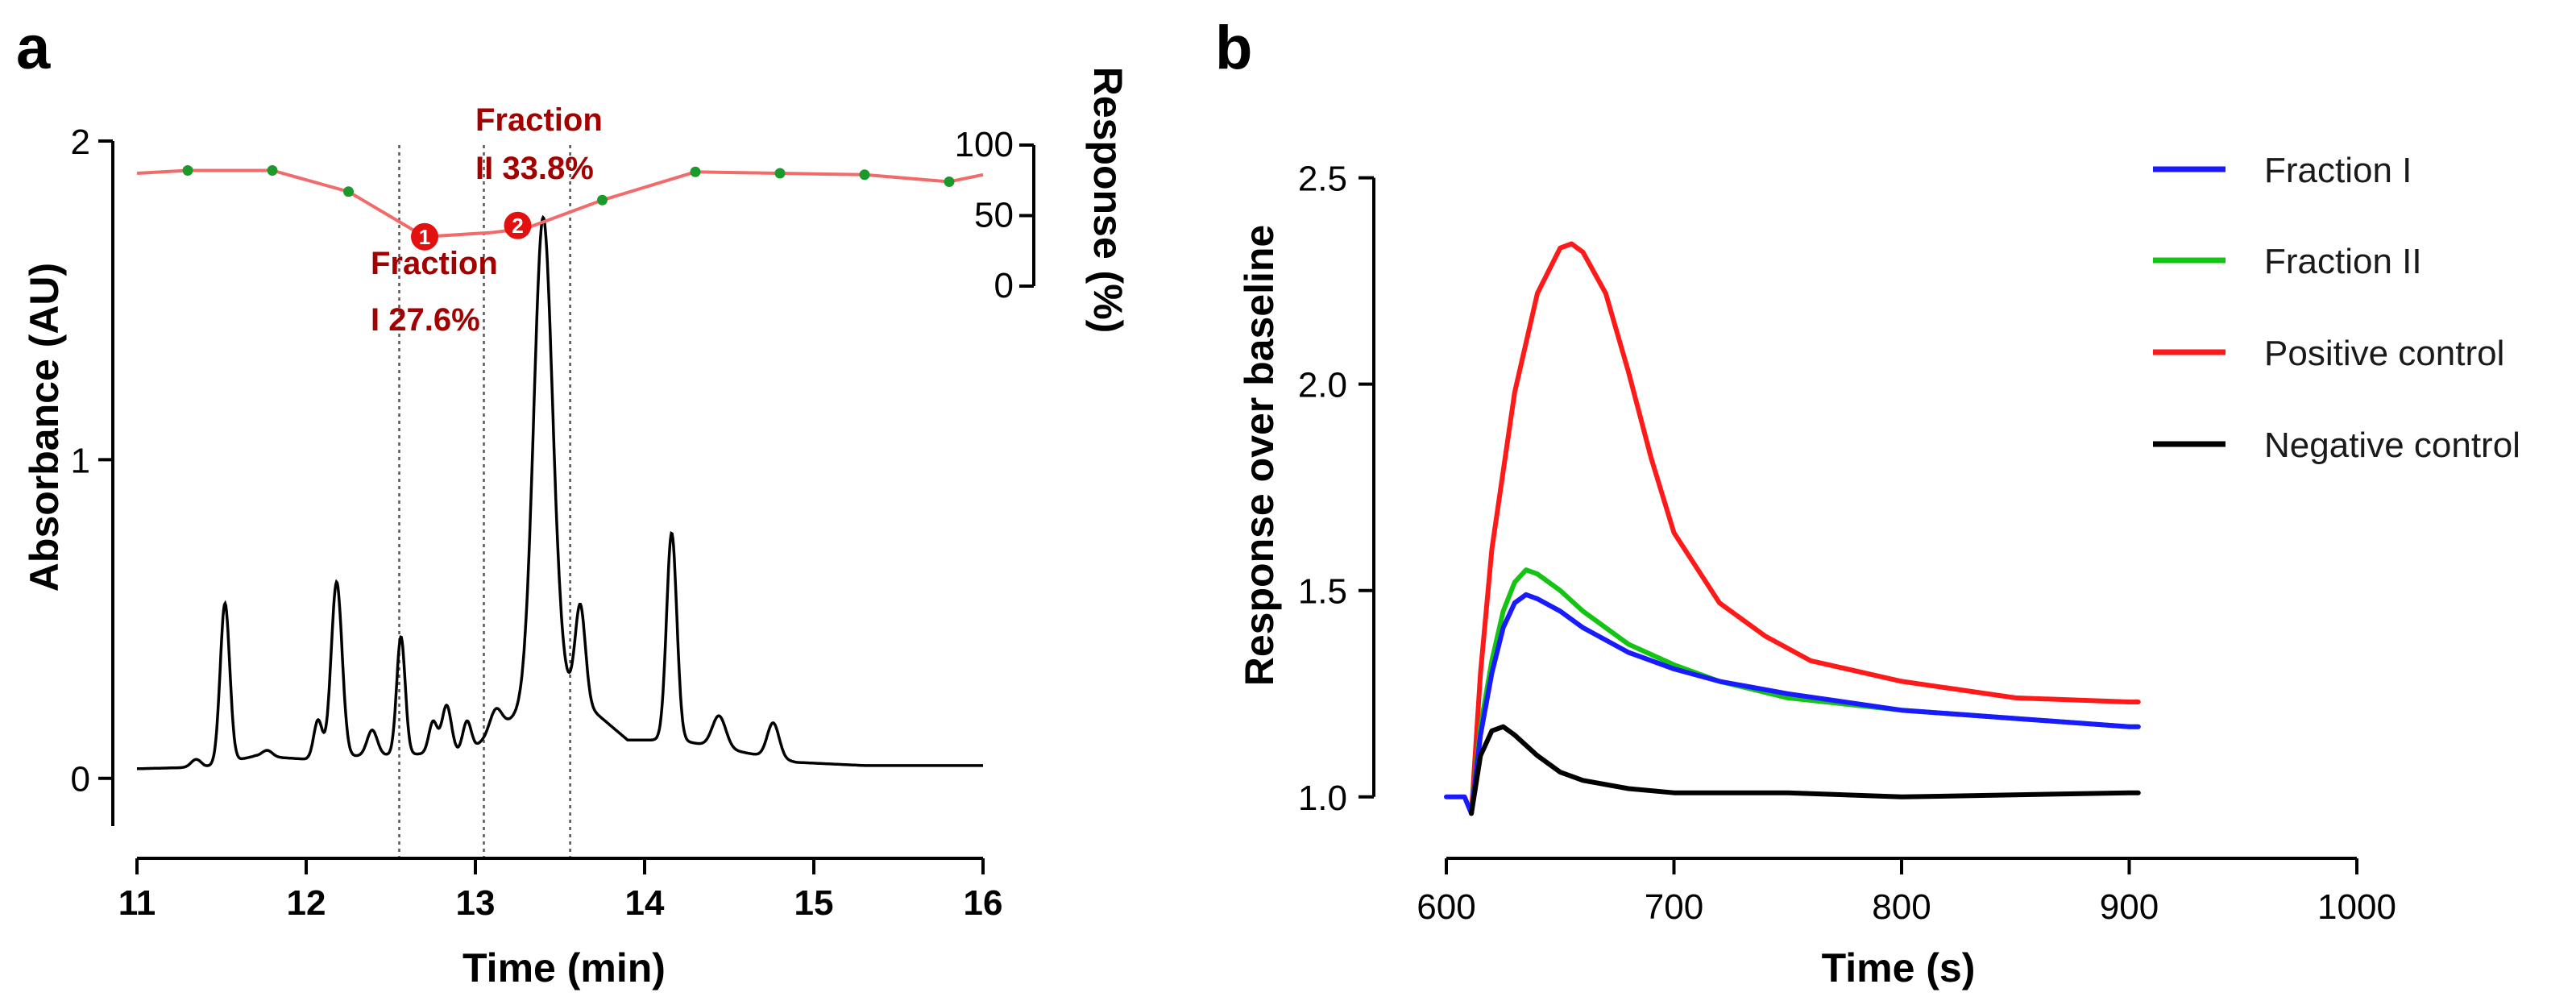  Describe the element at coordinates (476, 903) in the screenshot. I see `panel-a-x-tick-label: 13` at that location.